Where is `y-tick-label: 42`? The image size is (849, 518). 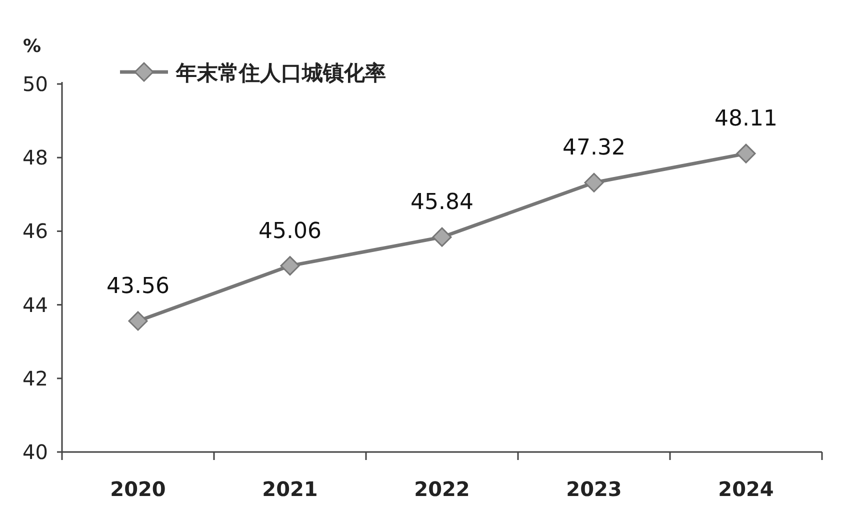 y-tick-label: 42 is located at coordinates (35, 378).